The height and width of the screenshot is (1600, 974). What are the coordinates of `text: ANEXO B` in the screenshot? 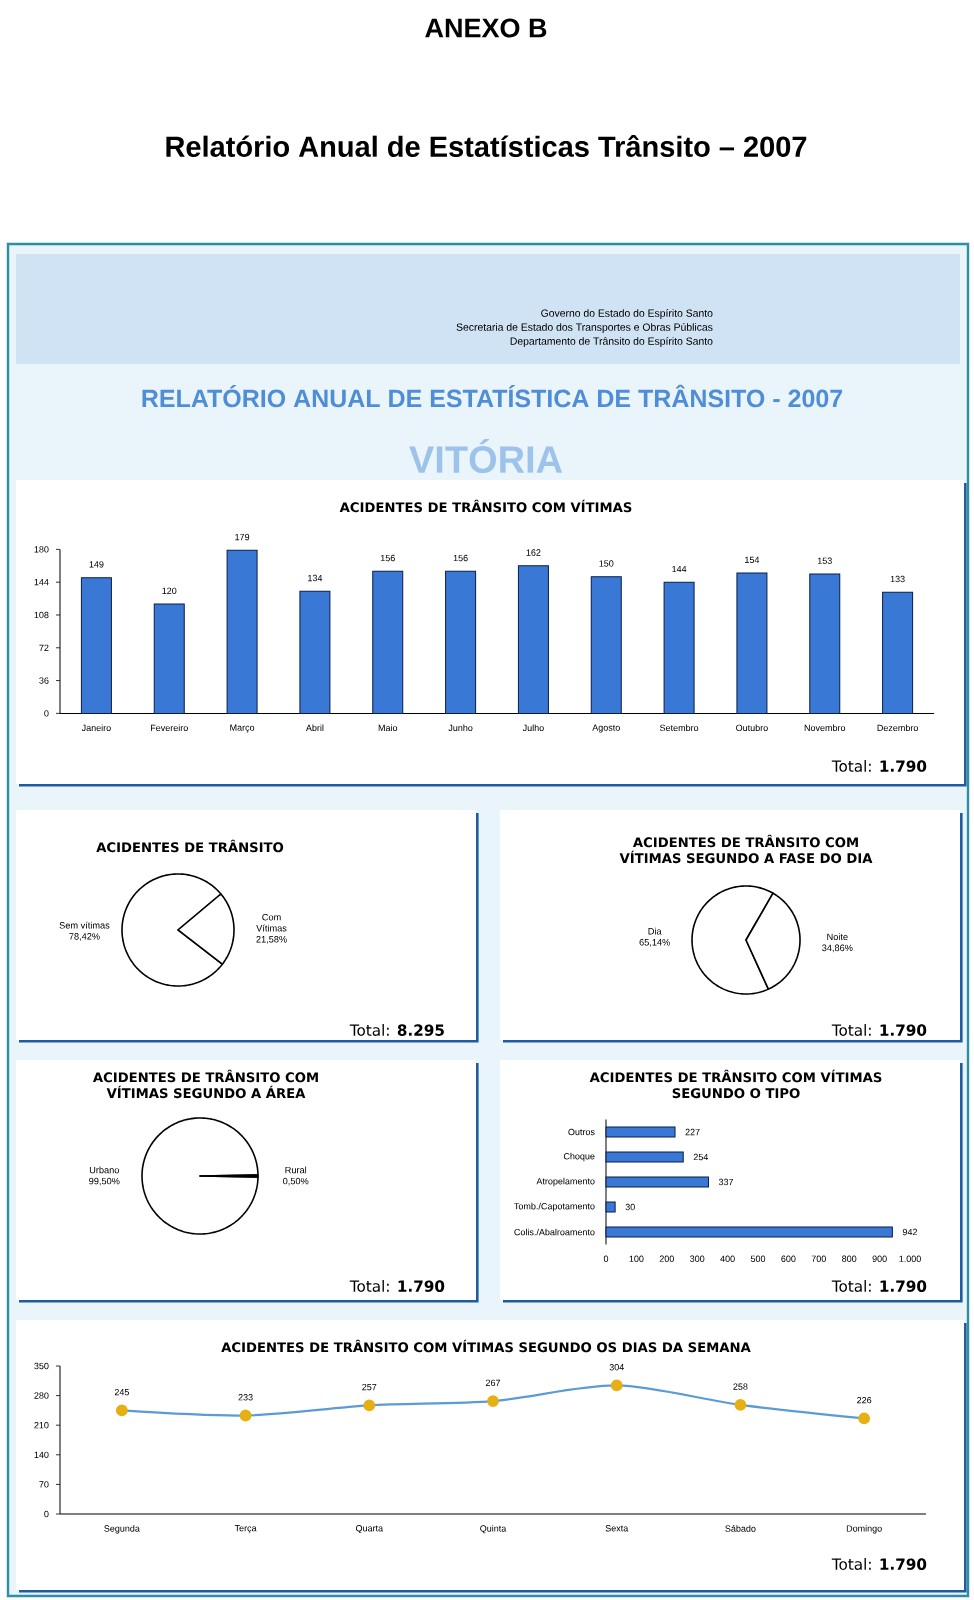 It's located at (486, 28).